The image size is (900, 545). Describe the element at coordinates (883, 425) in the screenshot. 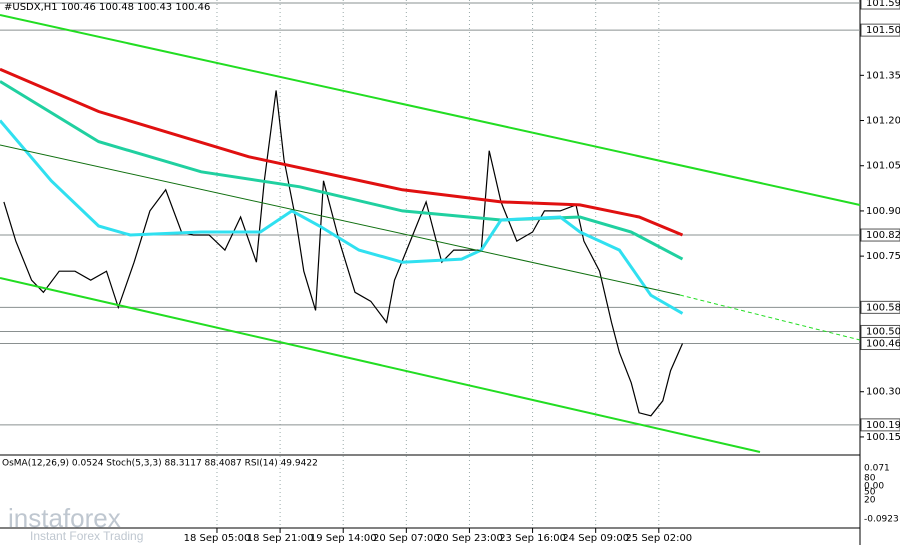

I see `level-label: 100.19` at that location.